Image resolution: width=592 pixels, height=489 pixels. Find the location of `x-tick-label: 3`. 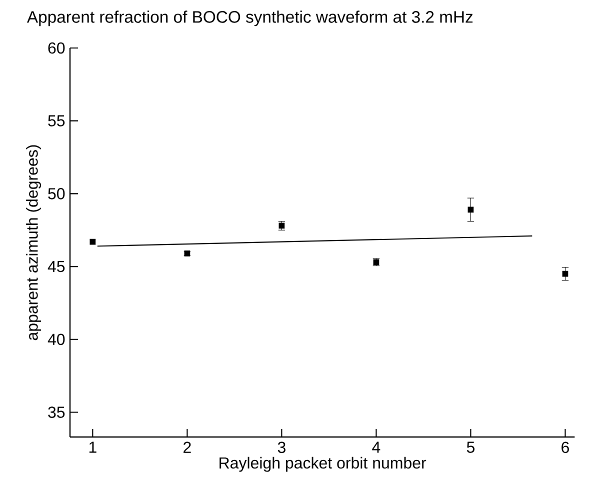

x-tick-label: 3 is located at coordinates (282, 448).